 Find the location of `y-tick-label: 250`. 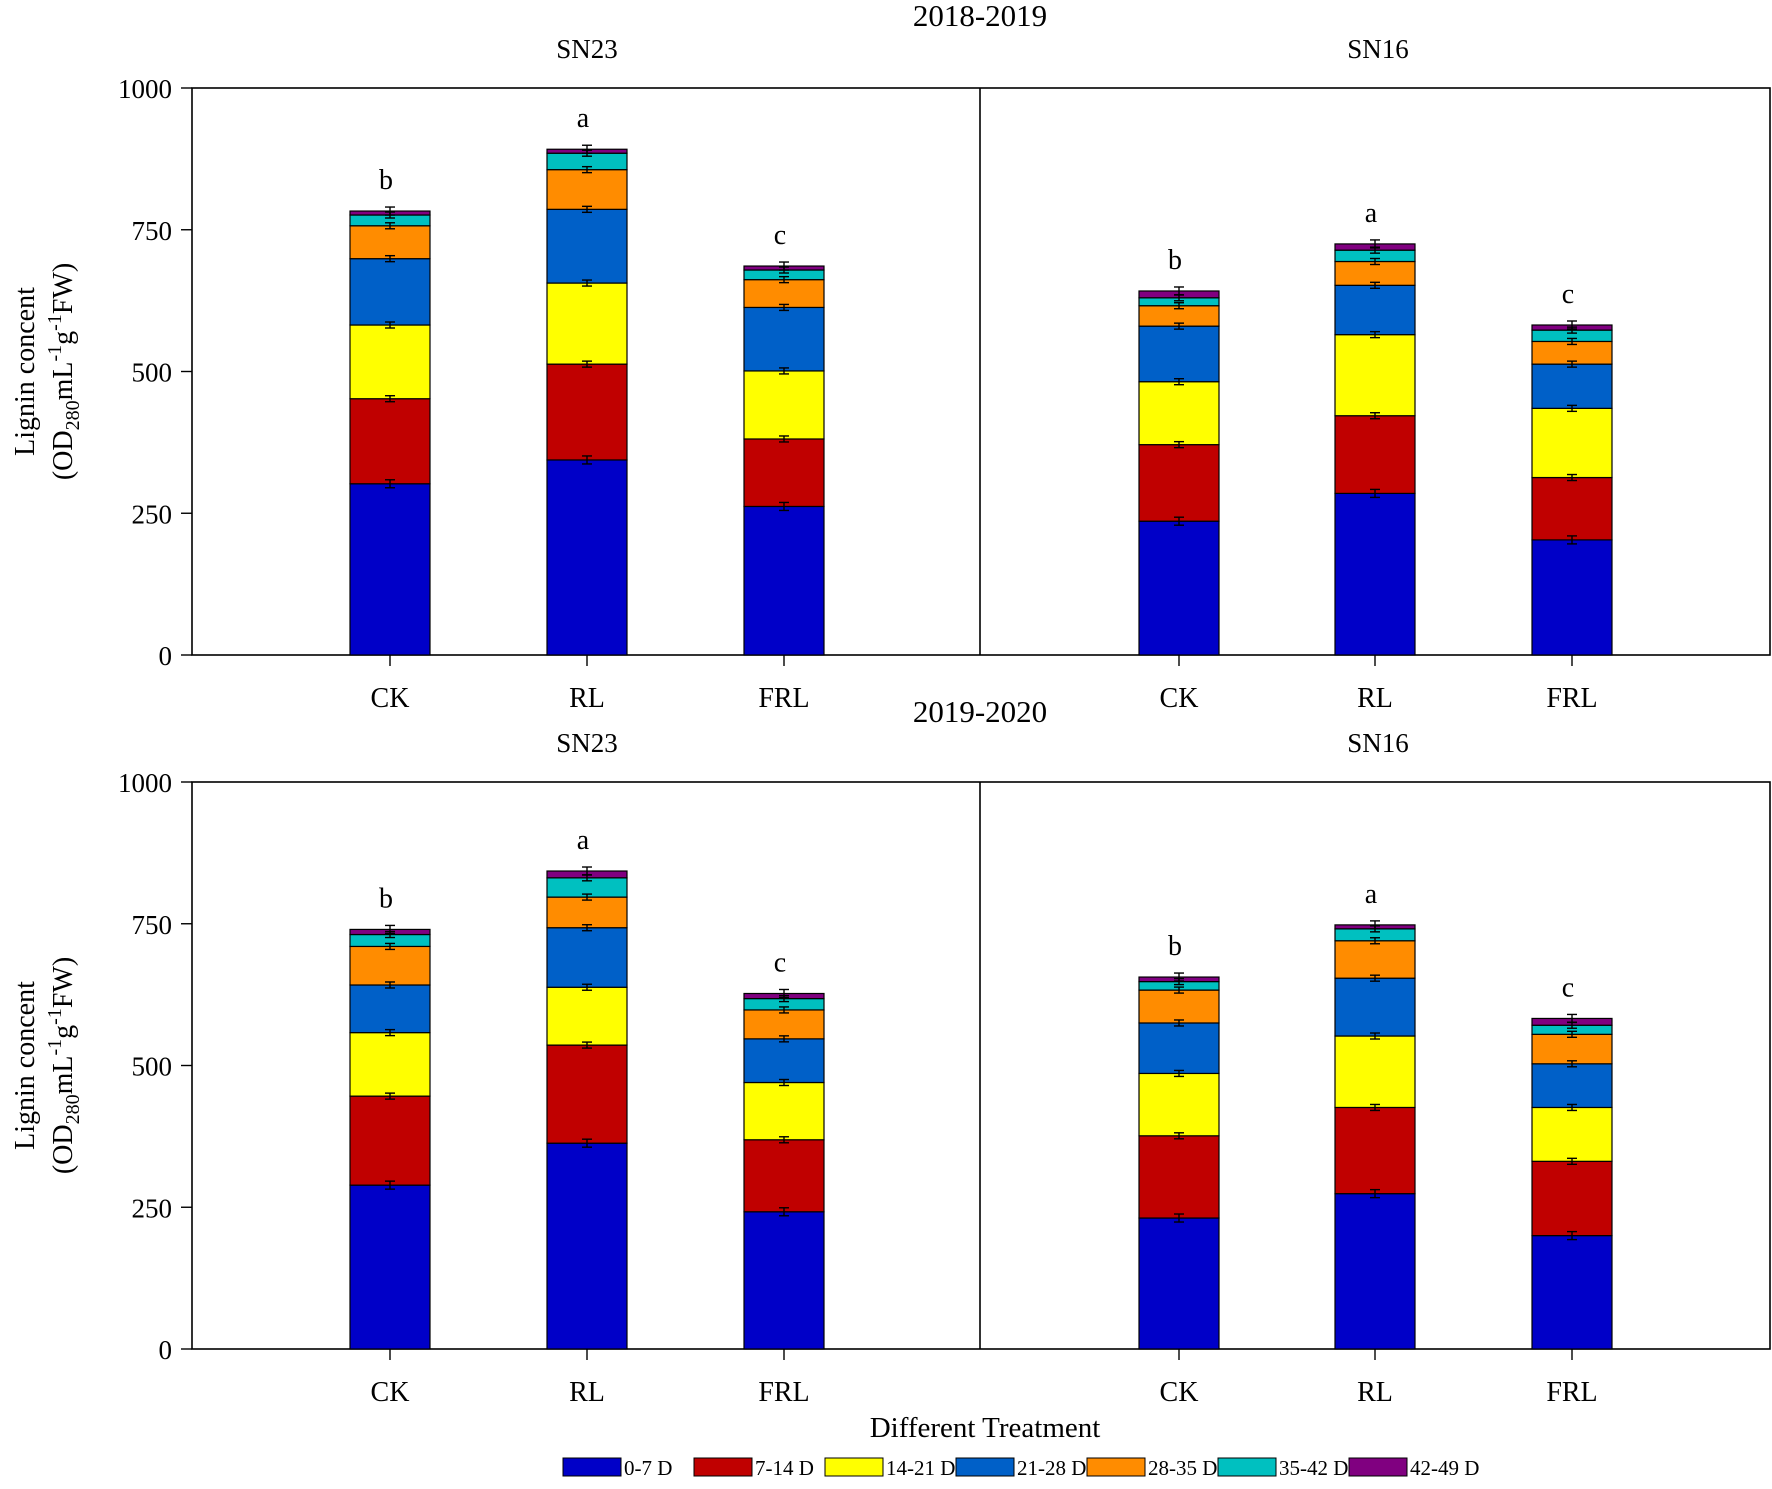

y-tick-label: 250 is located at coordinates (152, 514).